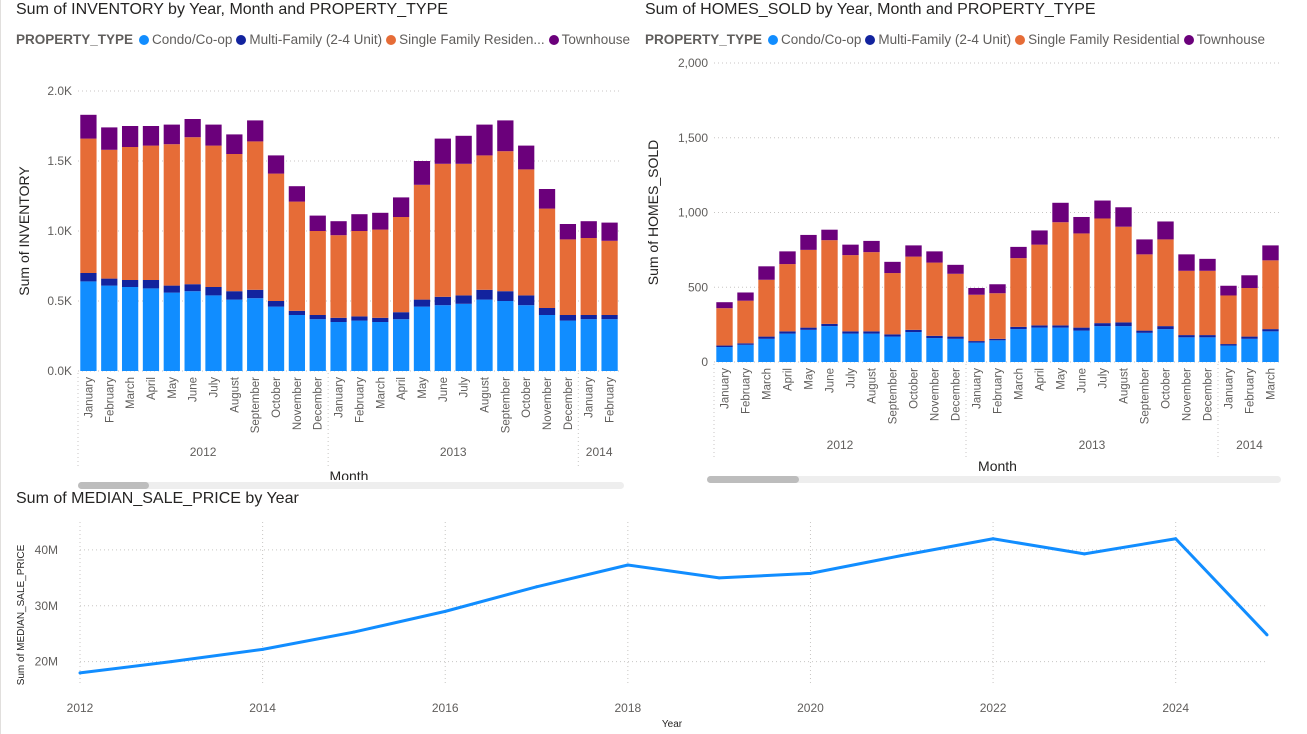 The width and height of the screenshot is (1307, 734). I want to click on price-y-axis-title: Sum of MEDIAN_SALE_PRICE, so click(21, 614).